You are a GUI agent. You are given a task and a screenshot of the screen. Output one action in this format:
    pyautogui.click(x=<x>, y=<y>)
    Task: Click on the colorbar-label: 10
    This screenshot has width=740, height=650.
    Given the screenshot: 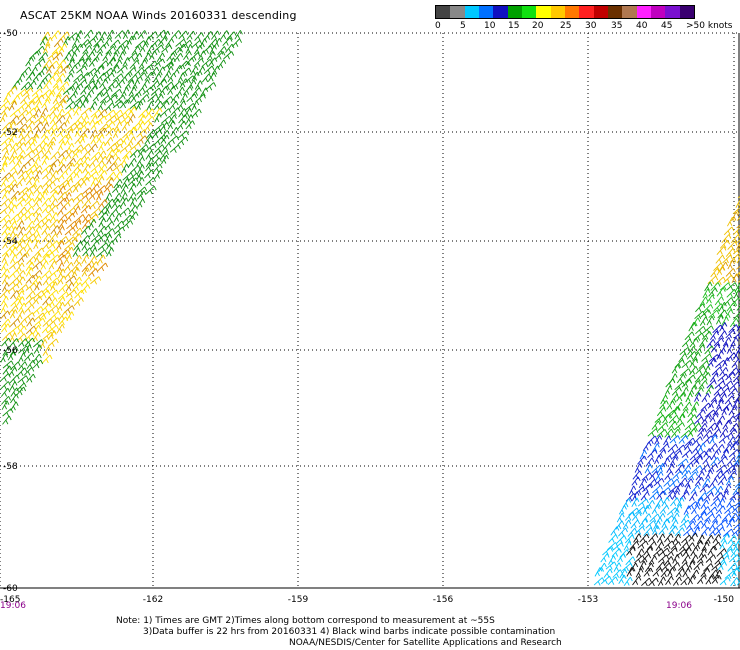 What is the action you would take?
    pyautogui.click(x=490, y=26)
    